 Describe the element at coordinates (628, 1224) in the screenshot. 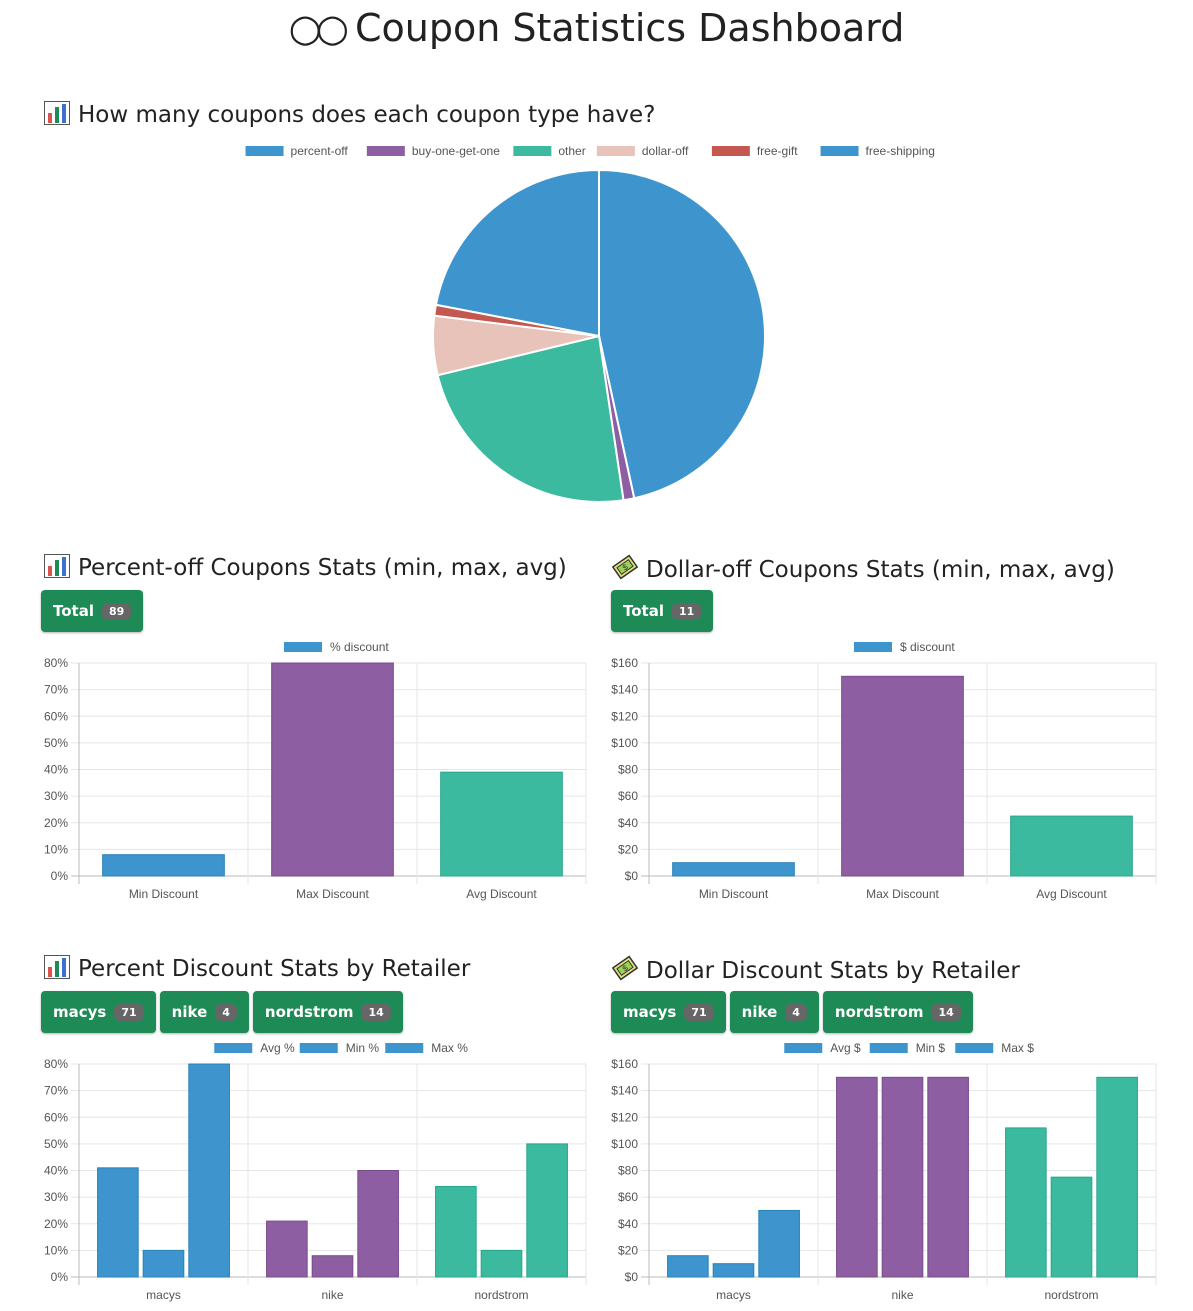

I see `y-tick-label: $40` at that location.